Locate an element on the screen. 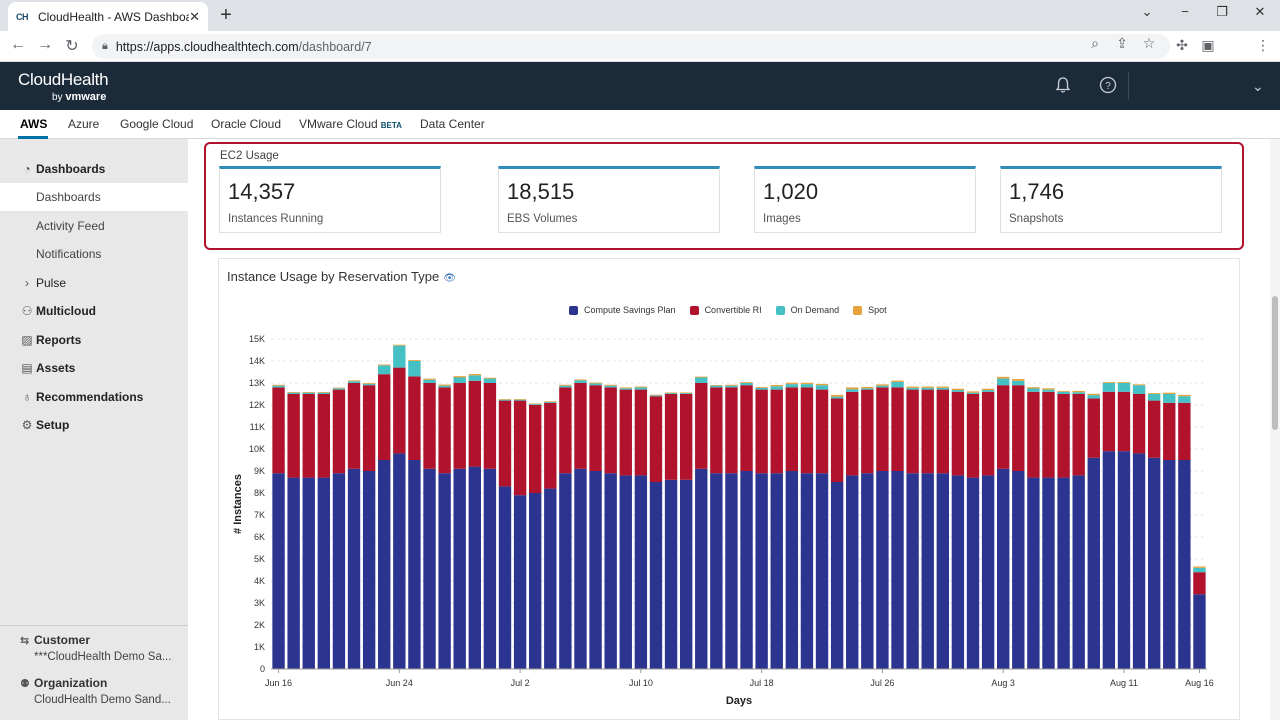  customer-selector: ⇆ Customer is located at coordinates (55, 640).